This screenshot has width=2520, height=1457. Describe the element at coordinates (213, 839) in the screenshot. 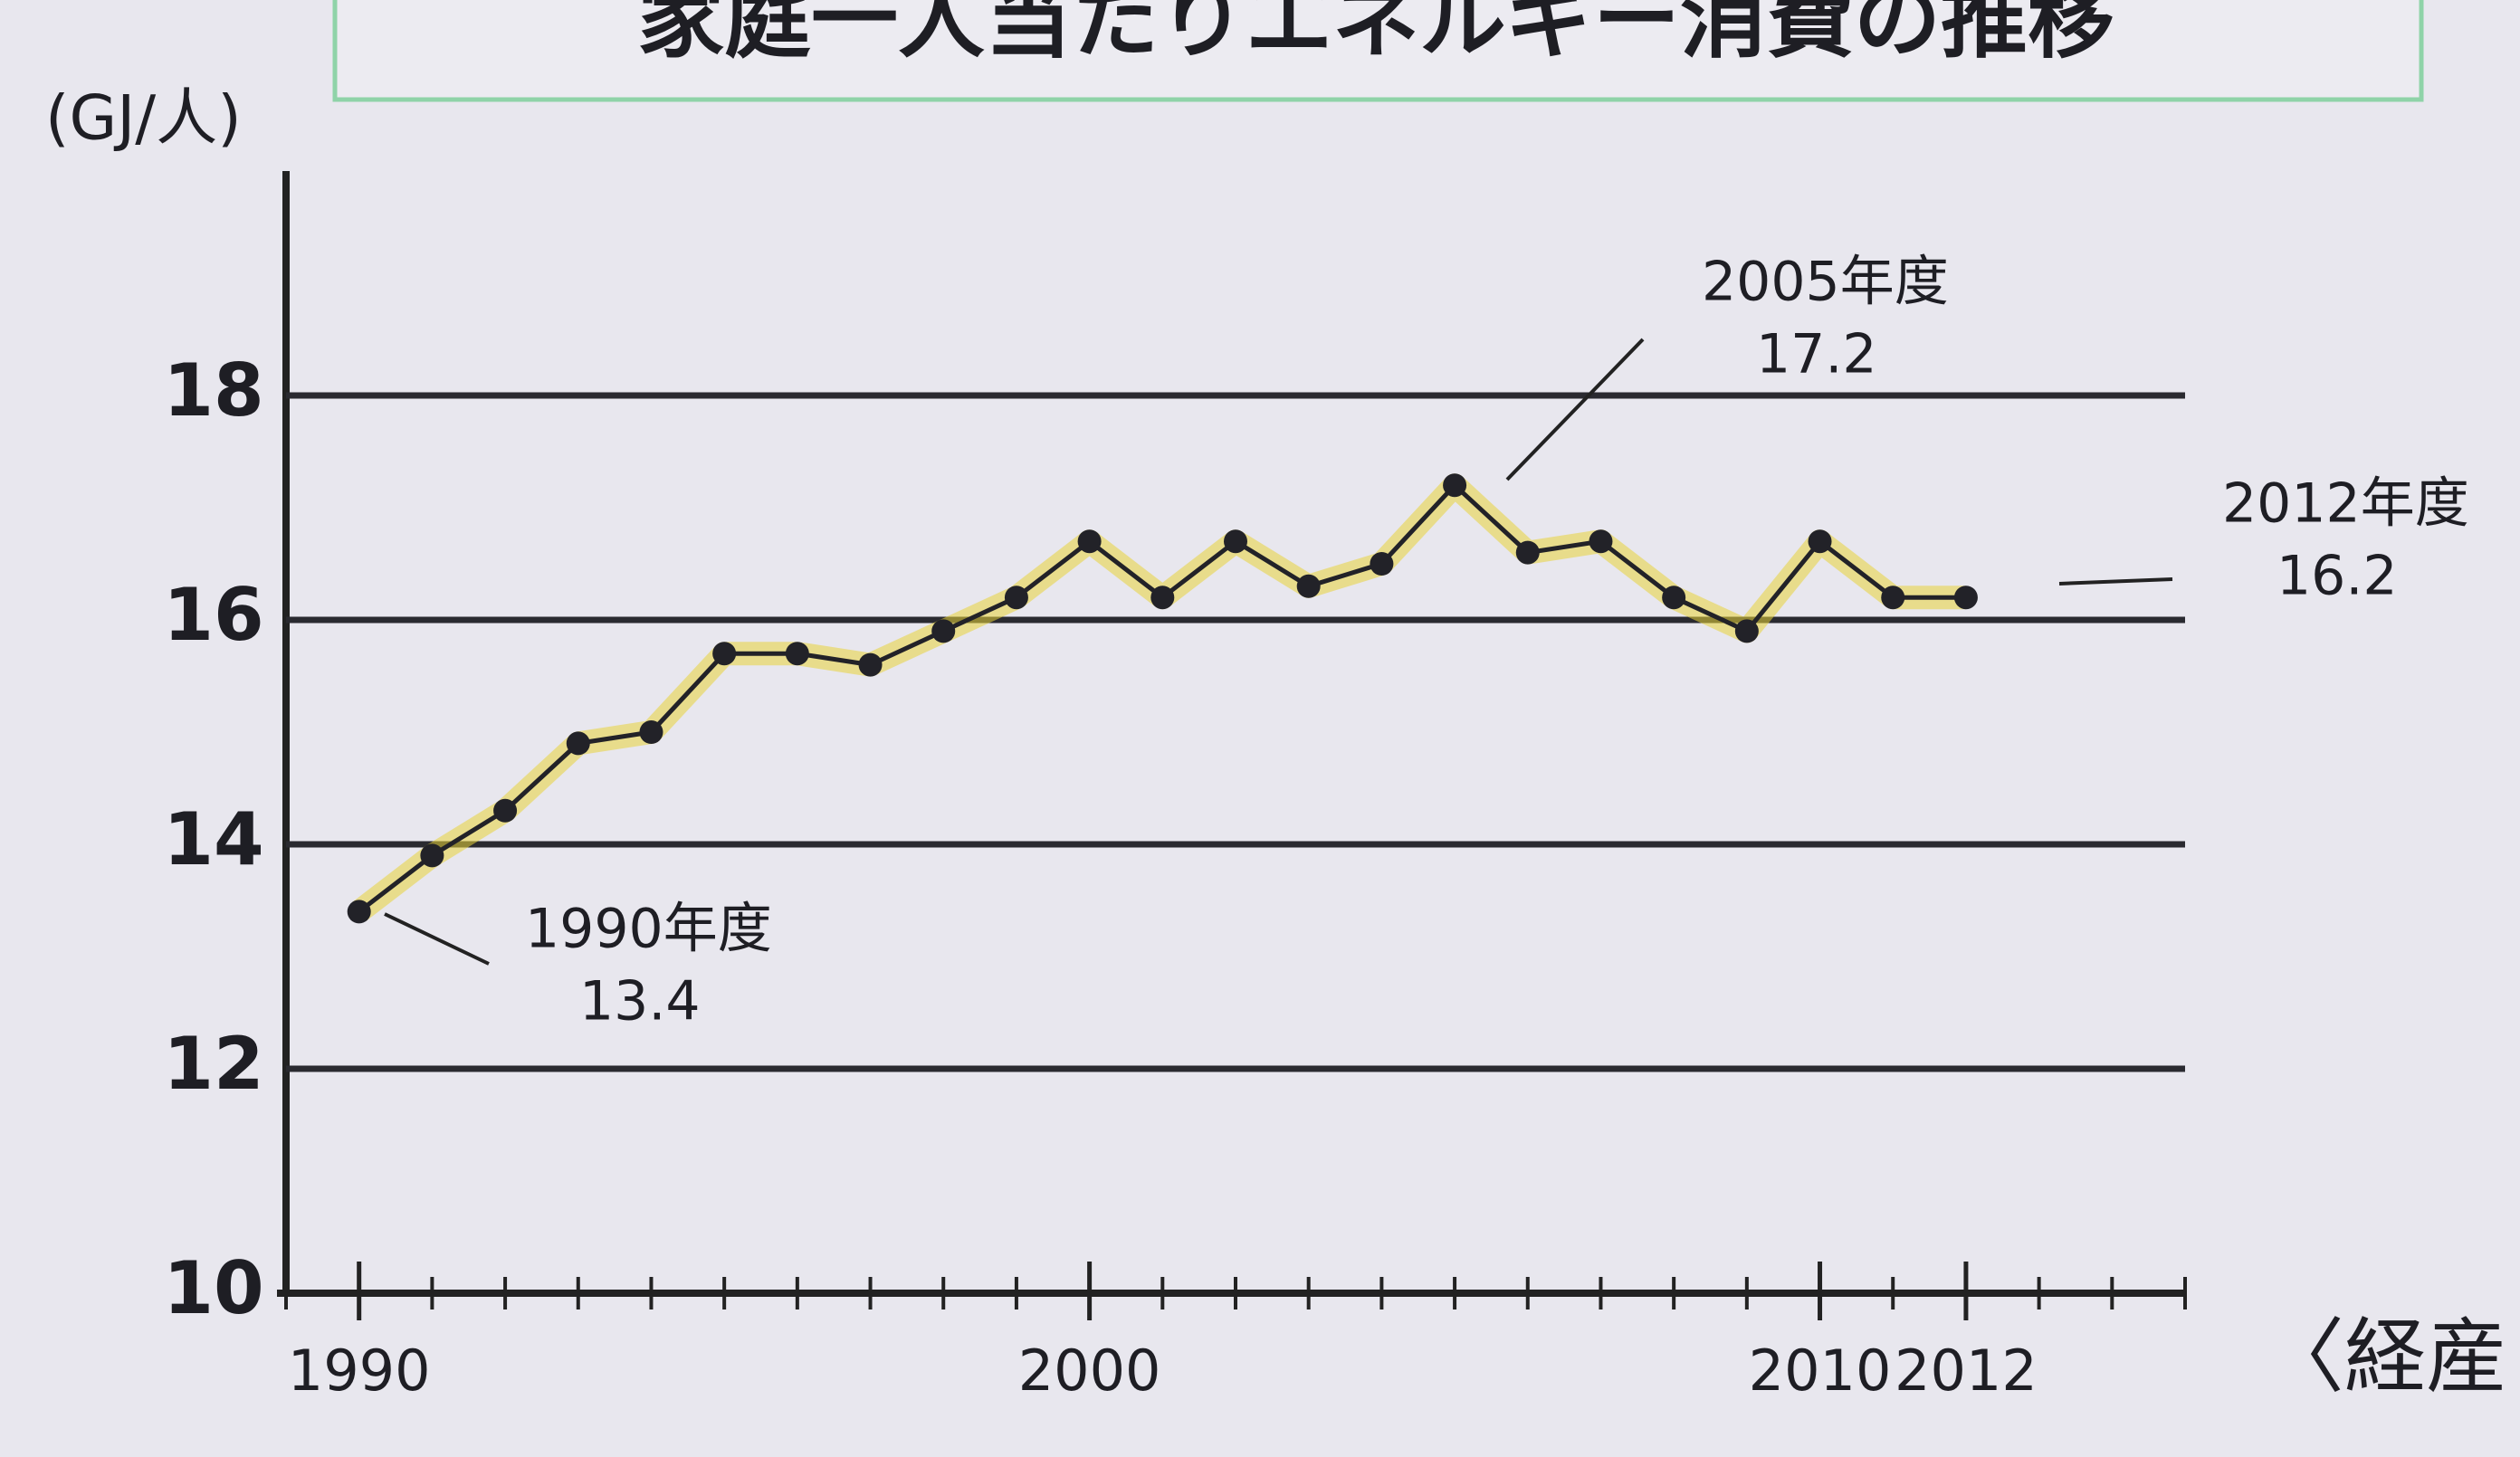

I see `y-tick-label: 14` at that location.